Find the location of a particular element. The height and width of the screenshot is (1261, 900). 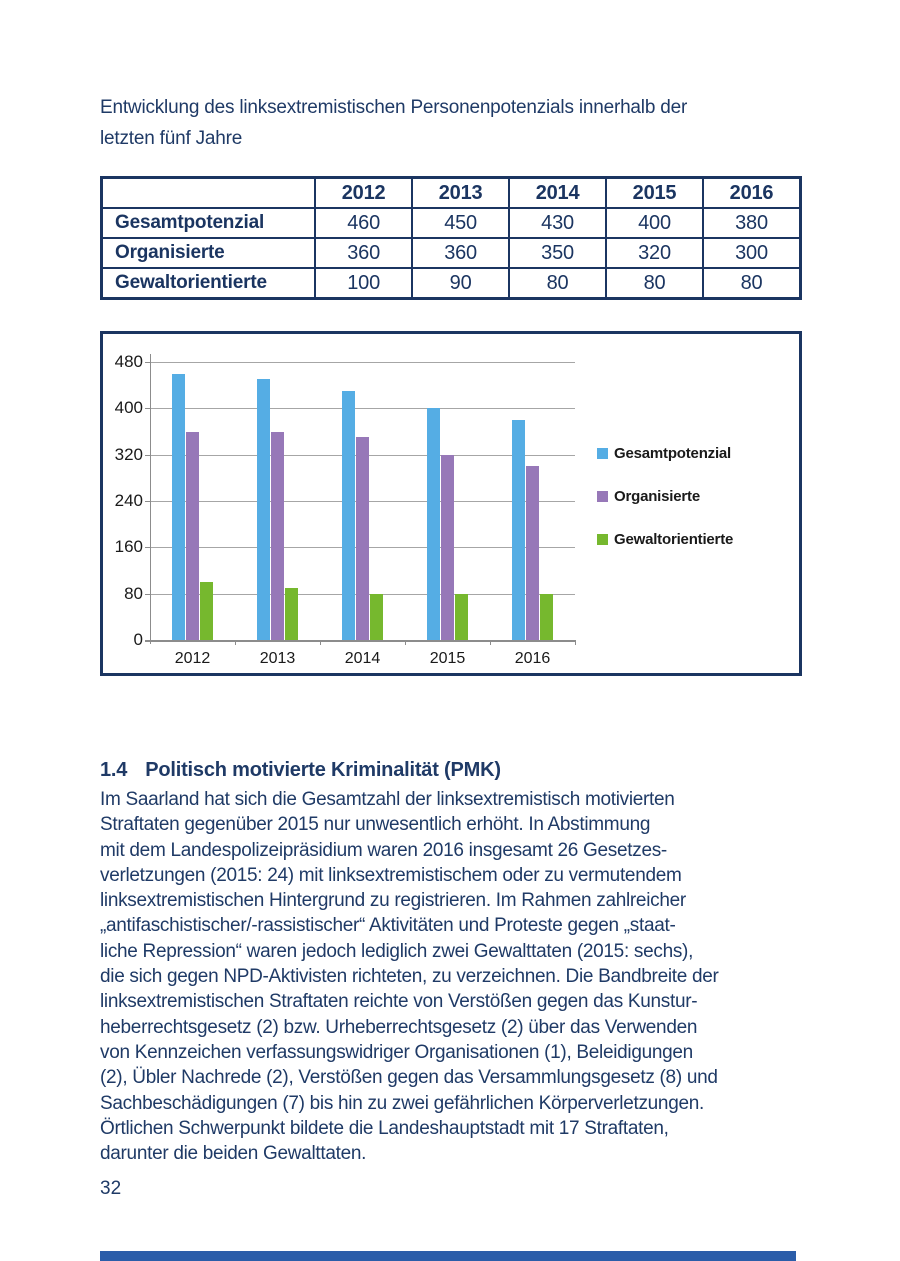

x-axis-label: 2012 is located at coordinates (192, 658).